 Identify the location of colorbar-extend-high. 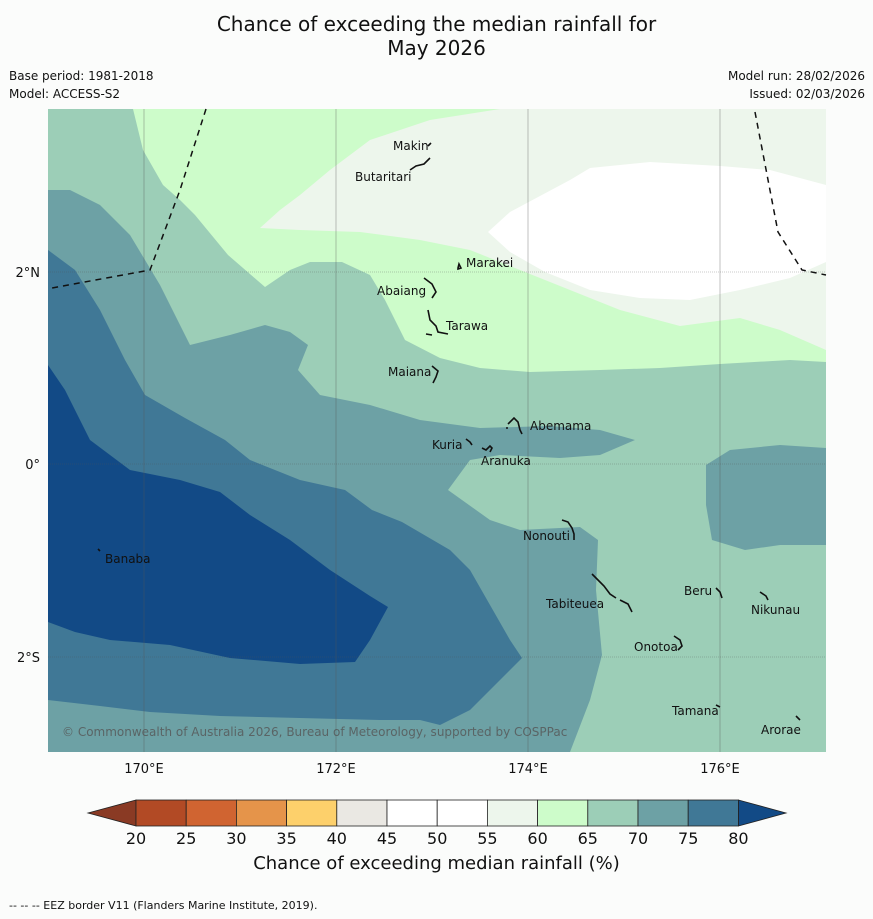
(763, 813).